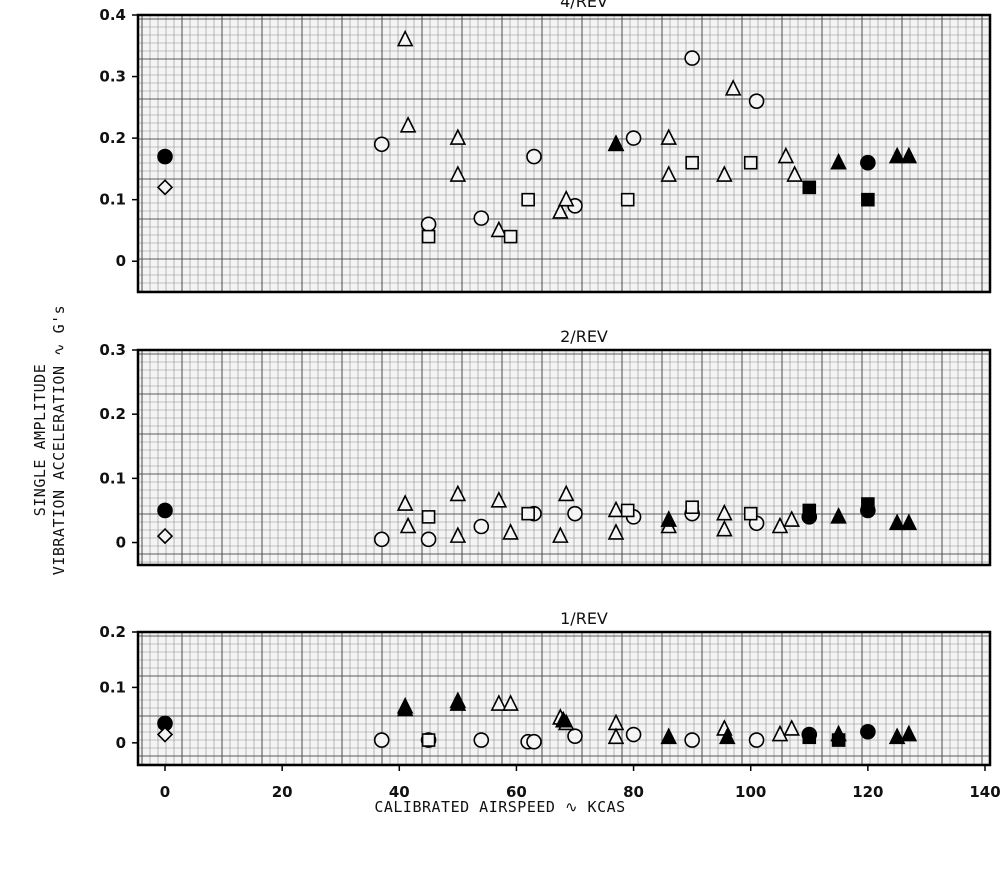 This screenshot has width=1000, height=880. Describe the element at coordinates (584, 5) in the screenshot. I see `panel-title: 4/REV` at that location.